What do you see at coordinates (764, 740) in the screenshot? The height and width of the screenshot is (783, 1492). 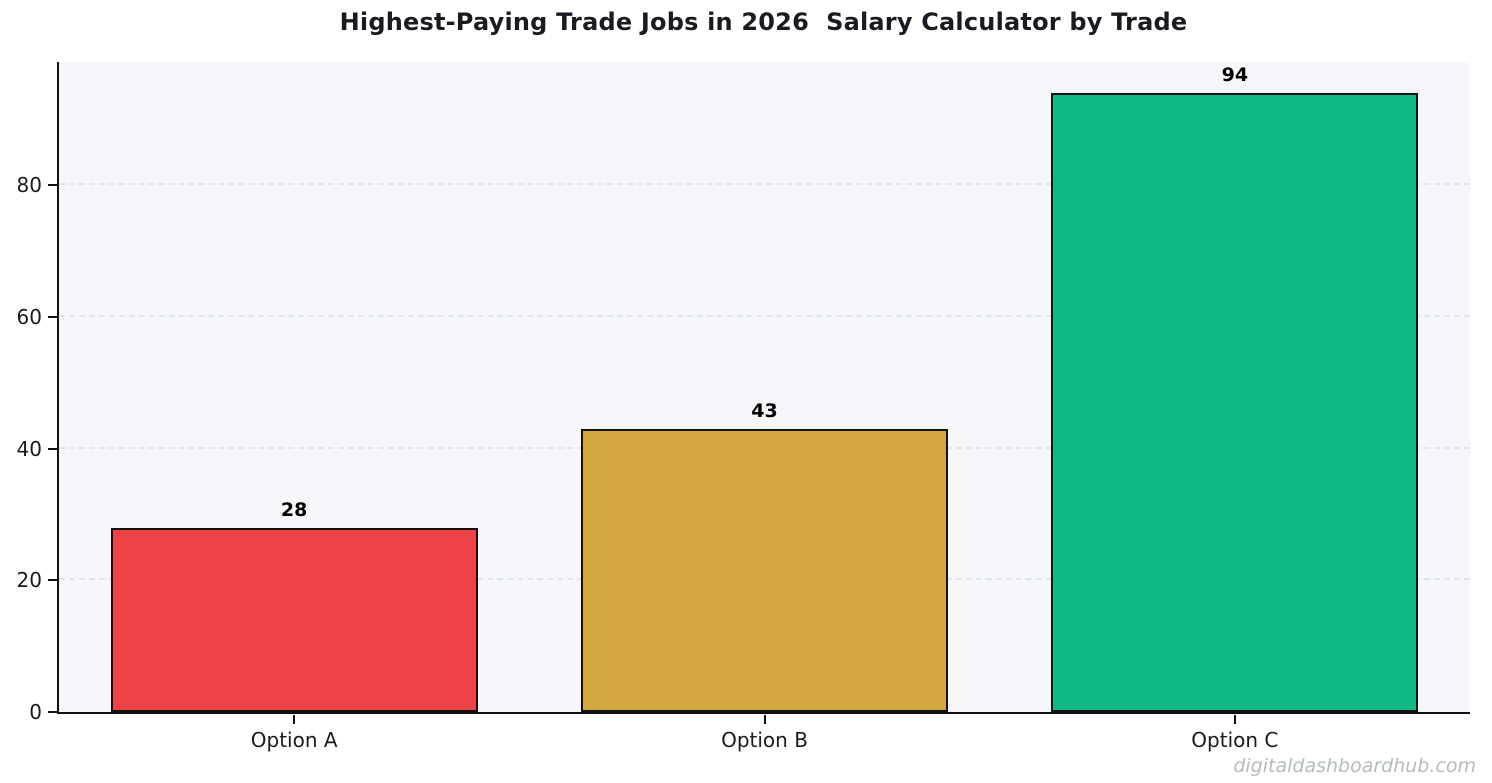 I see `x-tick-label: Option B` at bounding box center [764, 740].